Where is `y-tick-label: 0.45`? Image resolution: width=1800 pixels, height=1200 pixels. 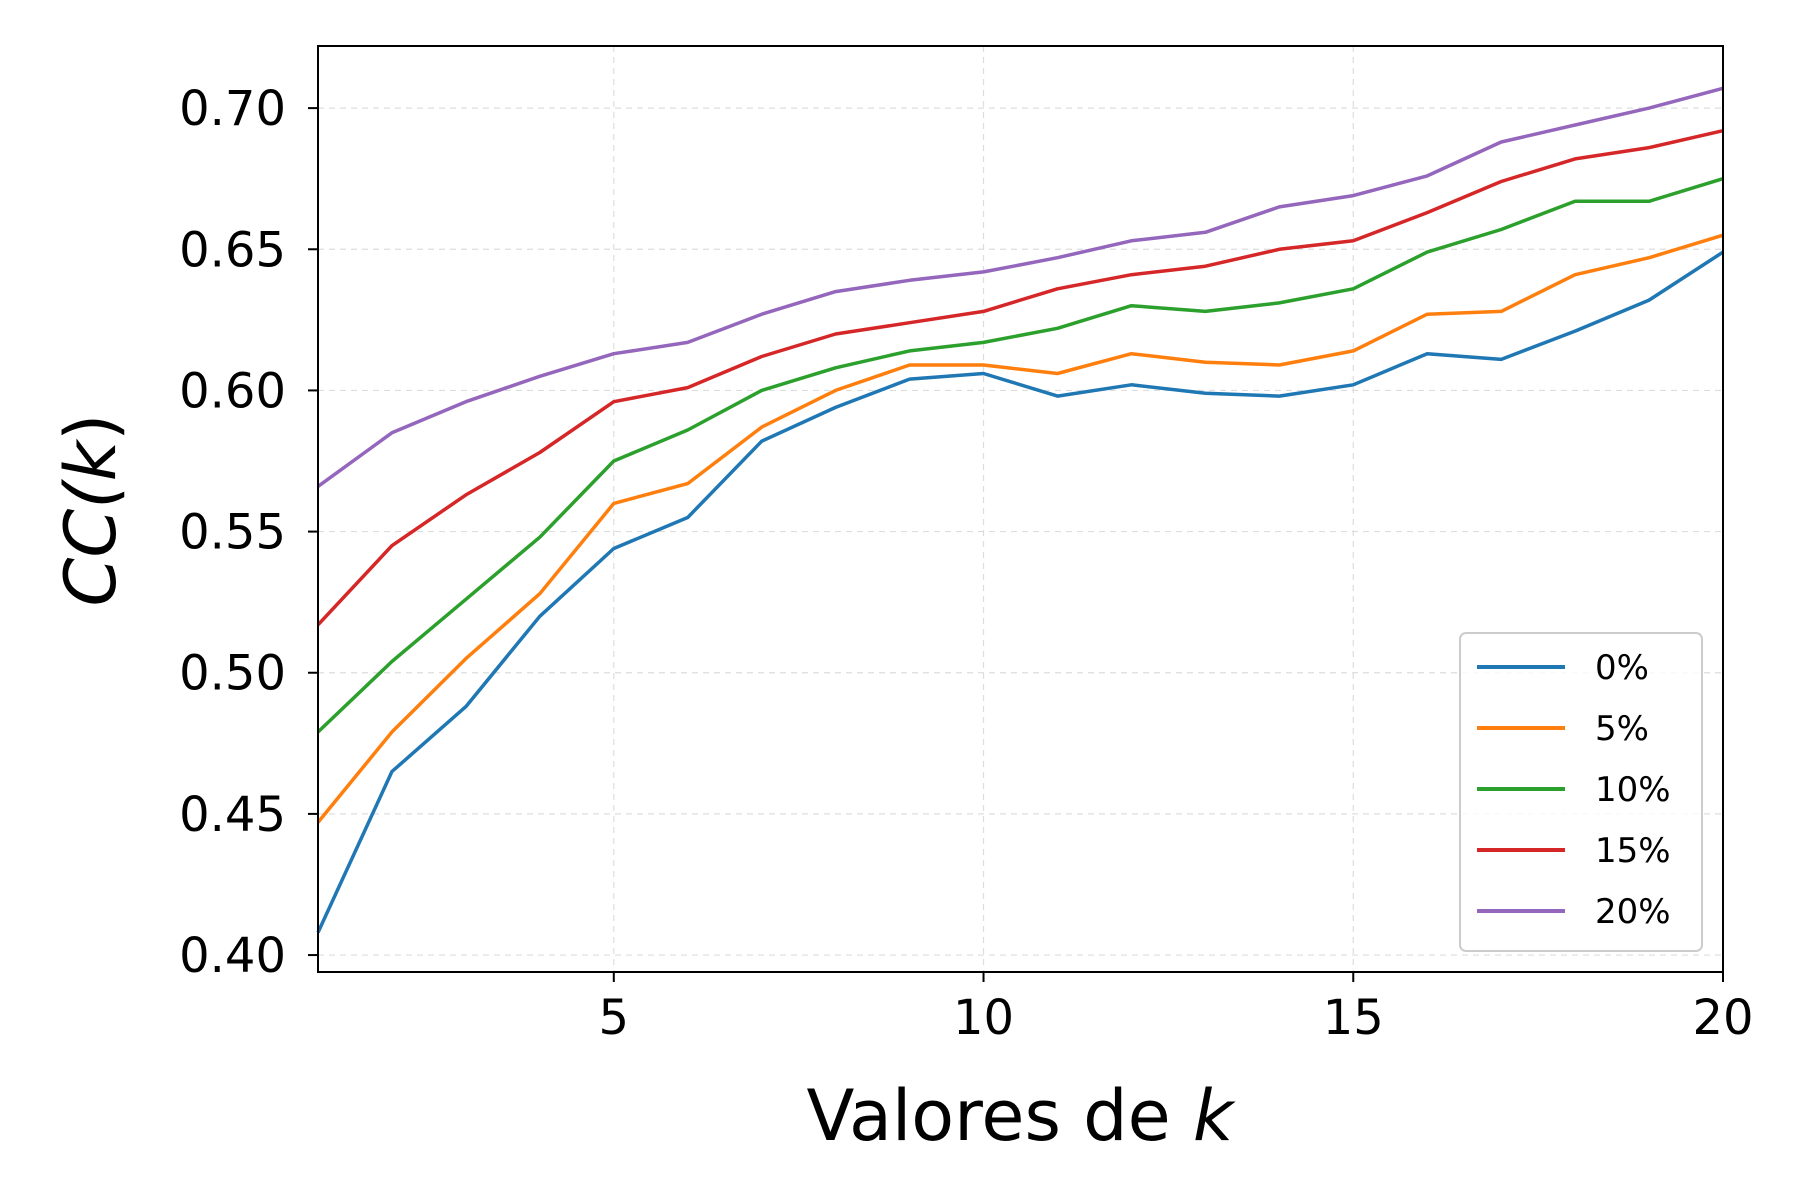 y-tick-label: 0.45 is located at coordinates (232, 815).